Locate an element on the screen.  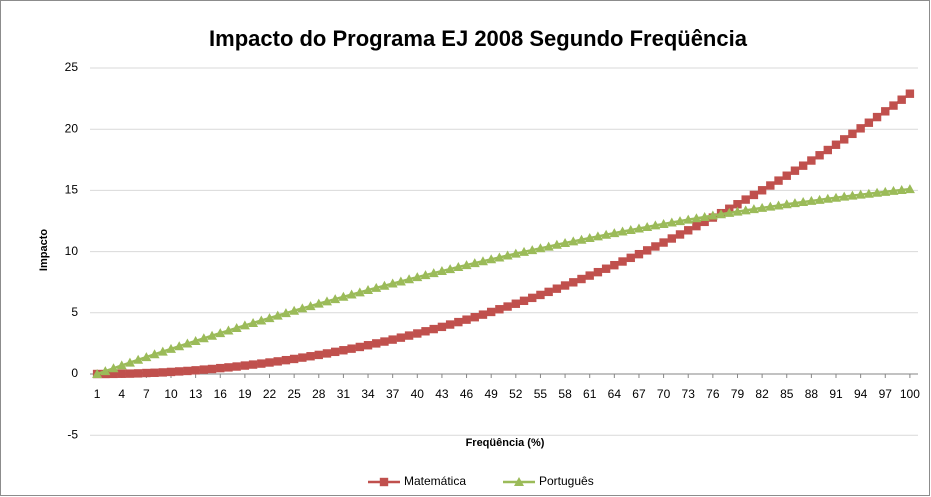
legend-item: Matemática is located at coordinates (417, 481).